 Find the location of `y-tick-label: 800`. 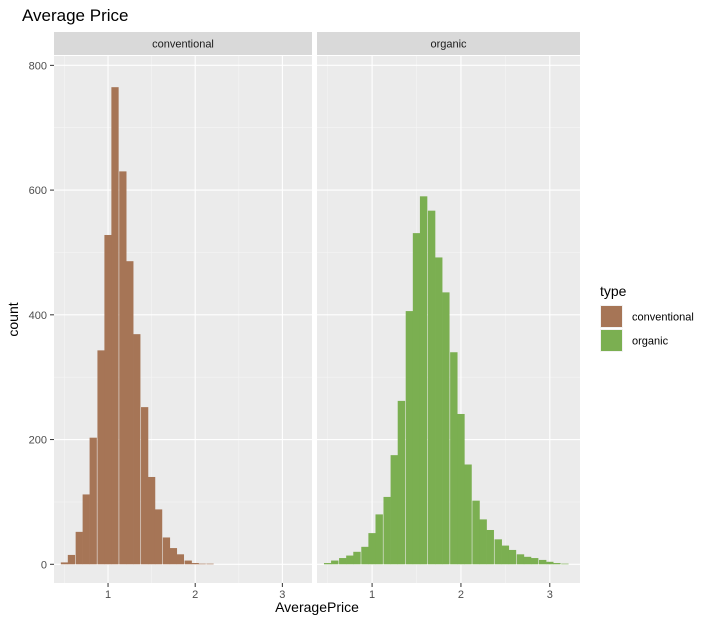

y-tick-label: 800 is located at coordinates (38, 66).